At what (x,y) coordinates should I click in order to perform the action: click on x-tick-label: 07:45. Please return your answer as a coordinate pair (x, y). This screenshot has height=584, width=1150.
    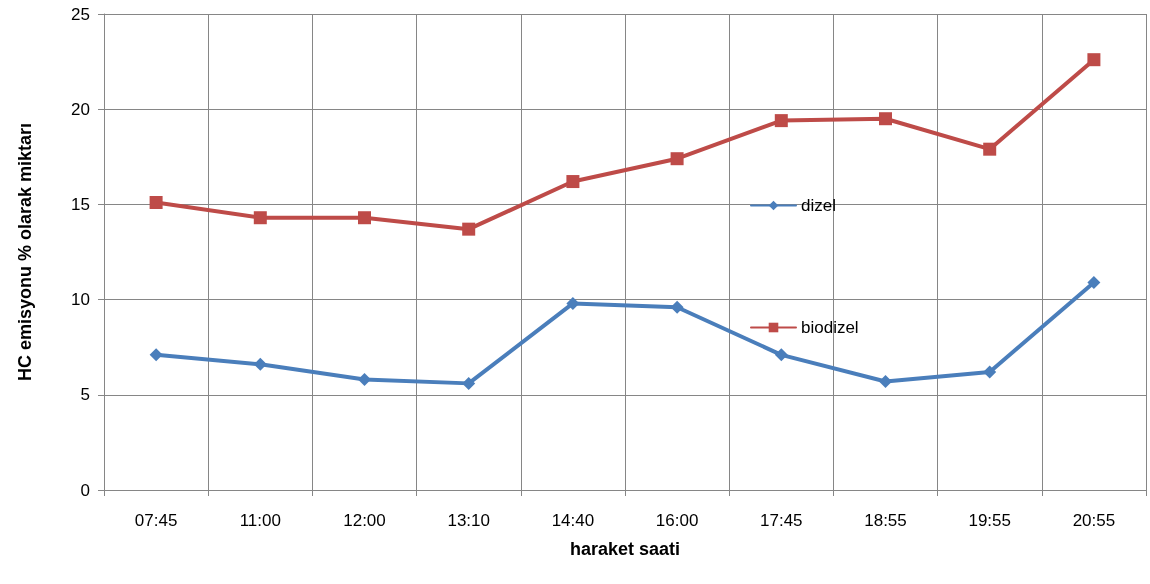
    Looking at the image, I should click on (156, 520).